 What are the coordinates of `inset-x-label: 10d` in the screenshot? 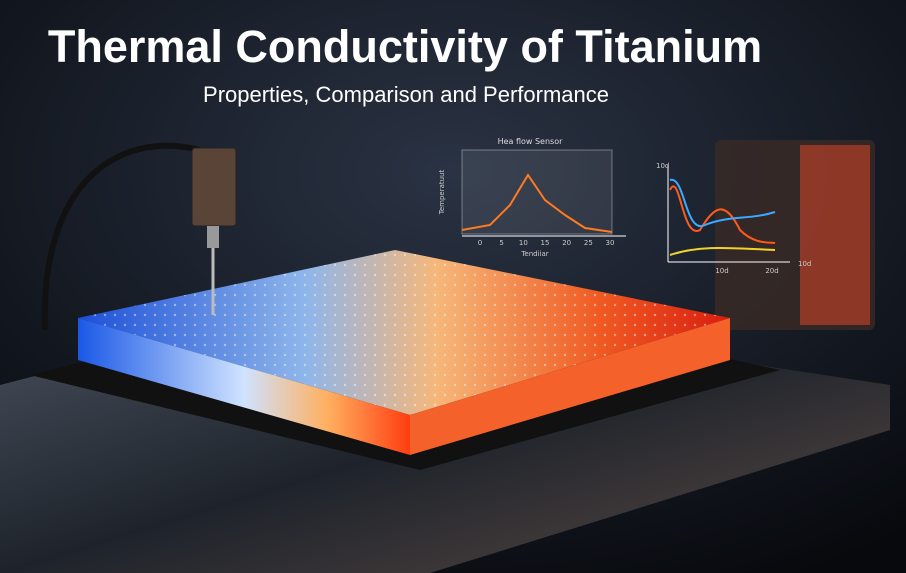 It's located at (804, 264).